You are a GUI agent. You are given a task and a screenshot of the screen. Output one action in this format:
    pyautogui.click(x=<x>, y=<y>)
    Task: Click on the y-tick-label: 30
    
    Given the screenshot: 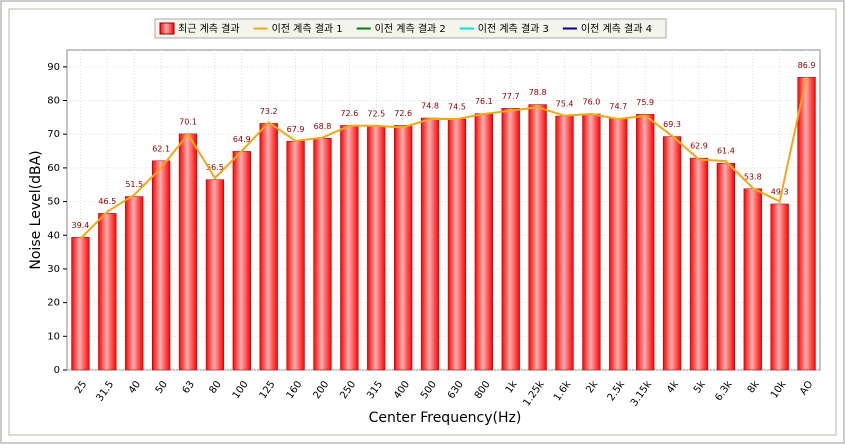 What is the action you would take?
    pyautogui.click(x=53, y=269)
    